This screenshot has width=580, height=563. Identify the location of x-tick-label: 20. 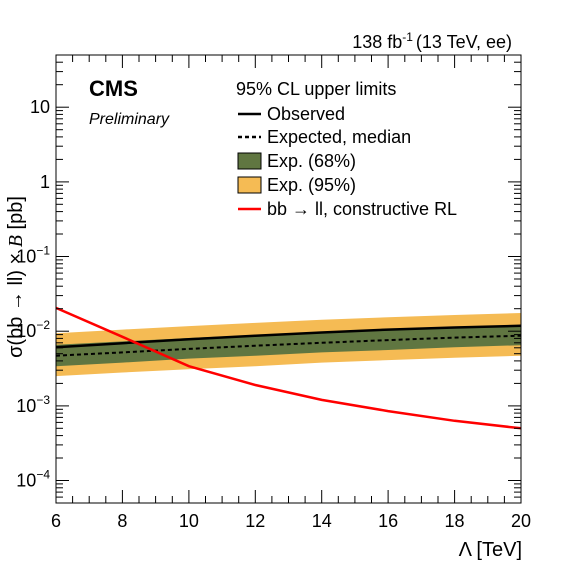
(521, 521).